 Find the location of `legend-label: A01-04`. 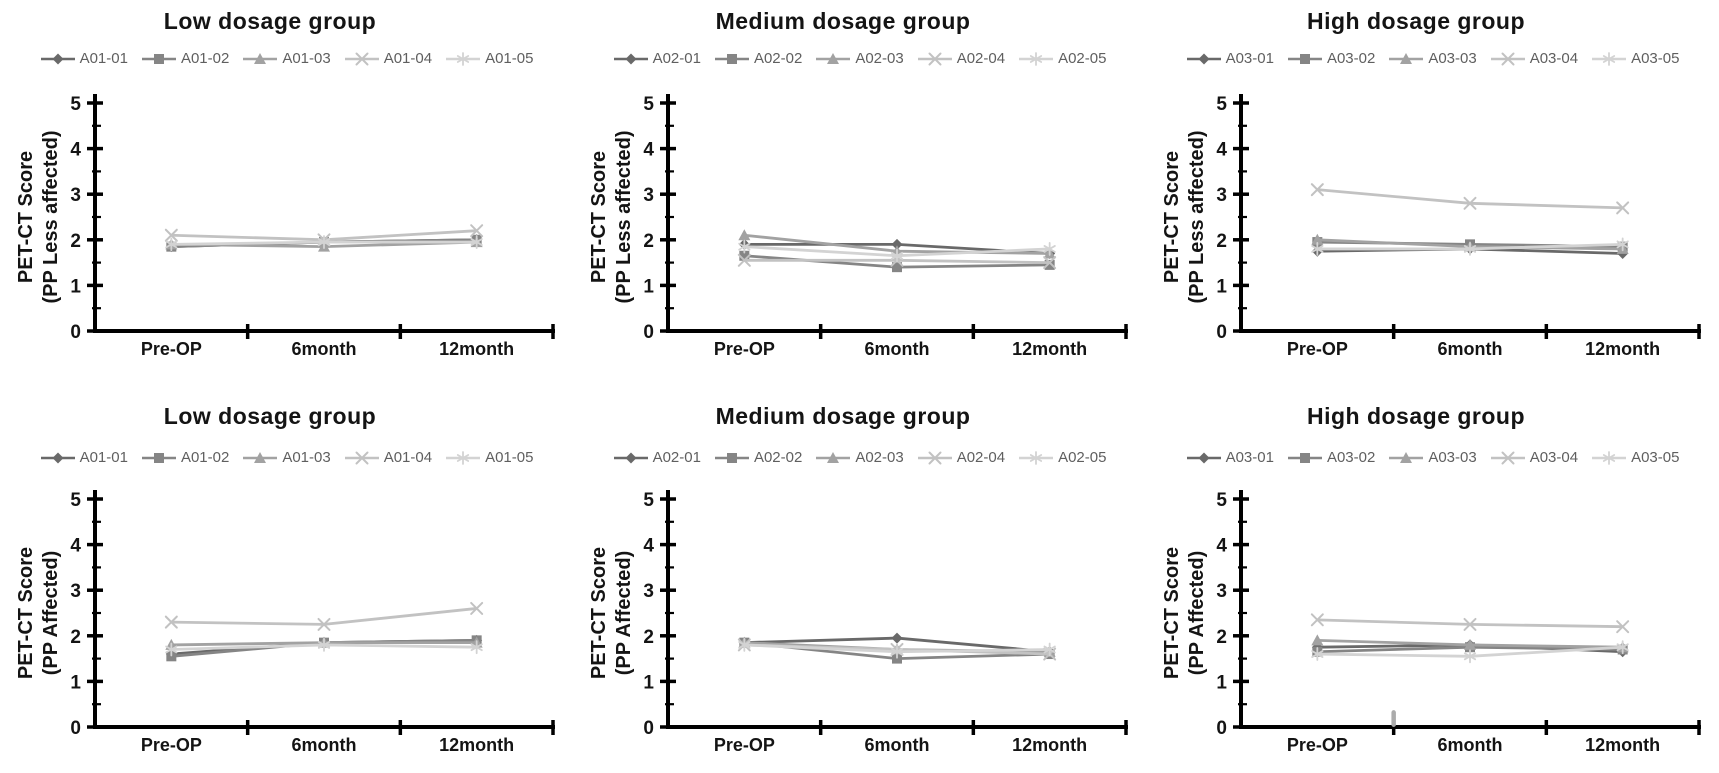

legend-label: A01-04 is located at coordinates (408, 457).